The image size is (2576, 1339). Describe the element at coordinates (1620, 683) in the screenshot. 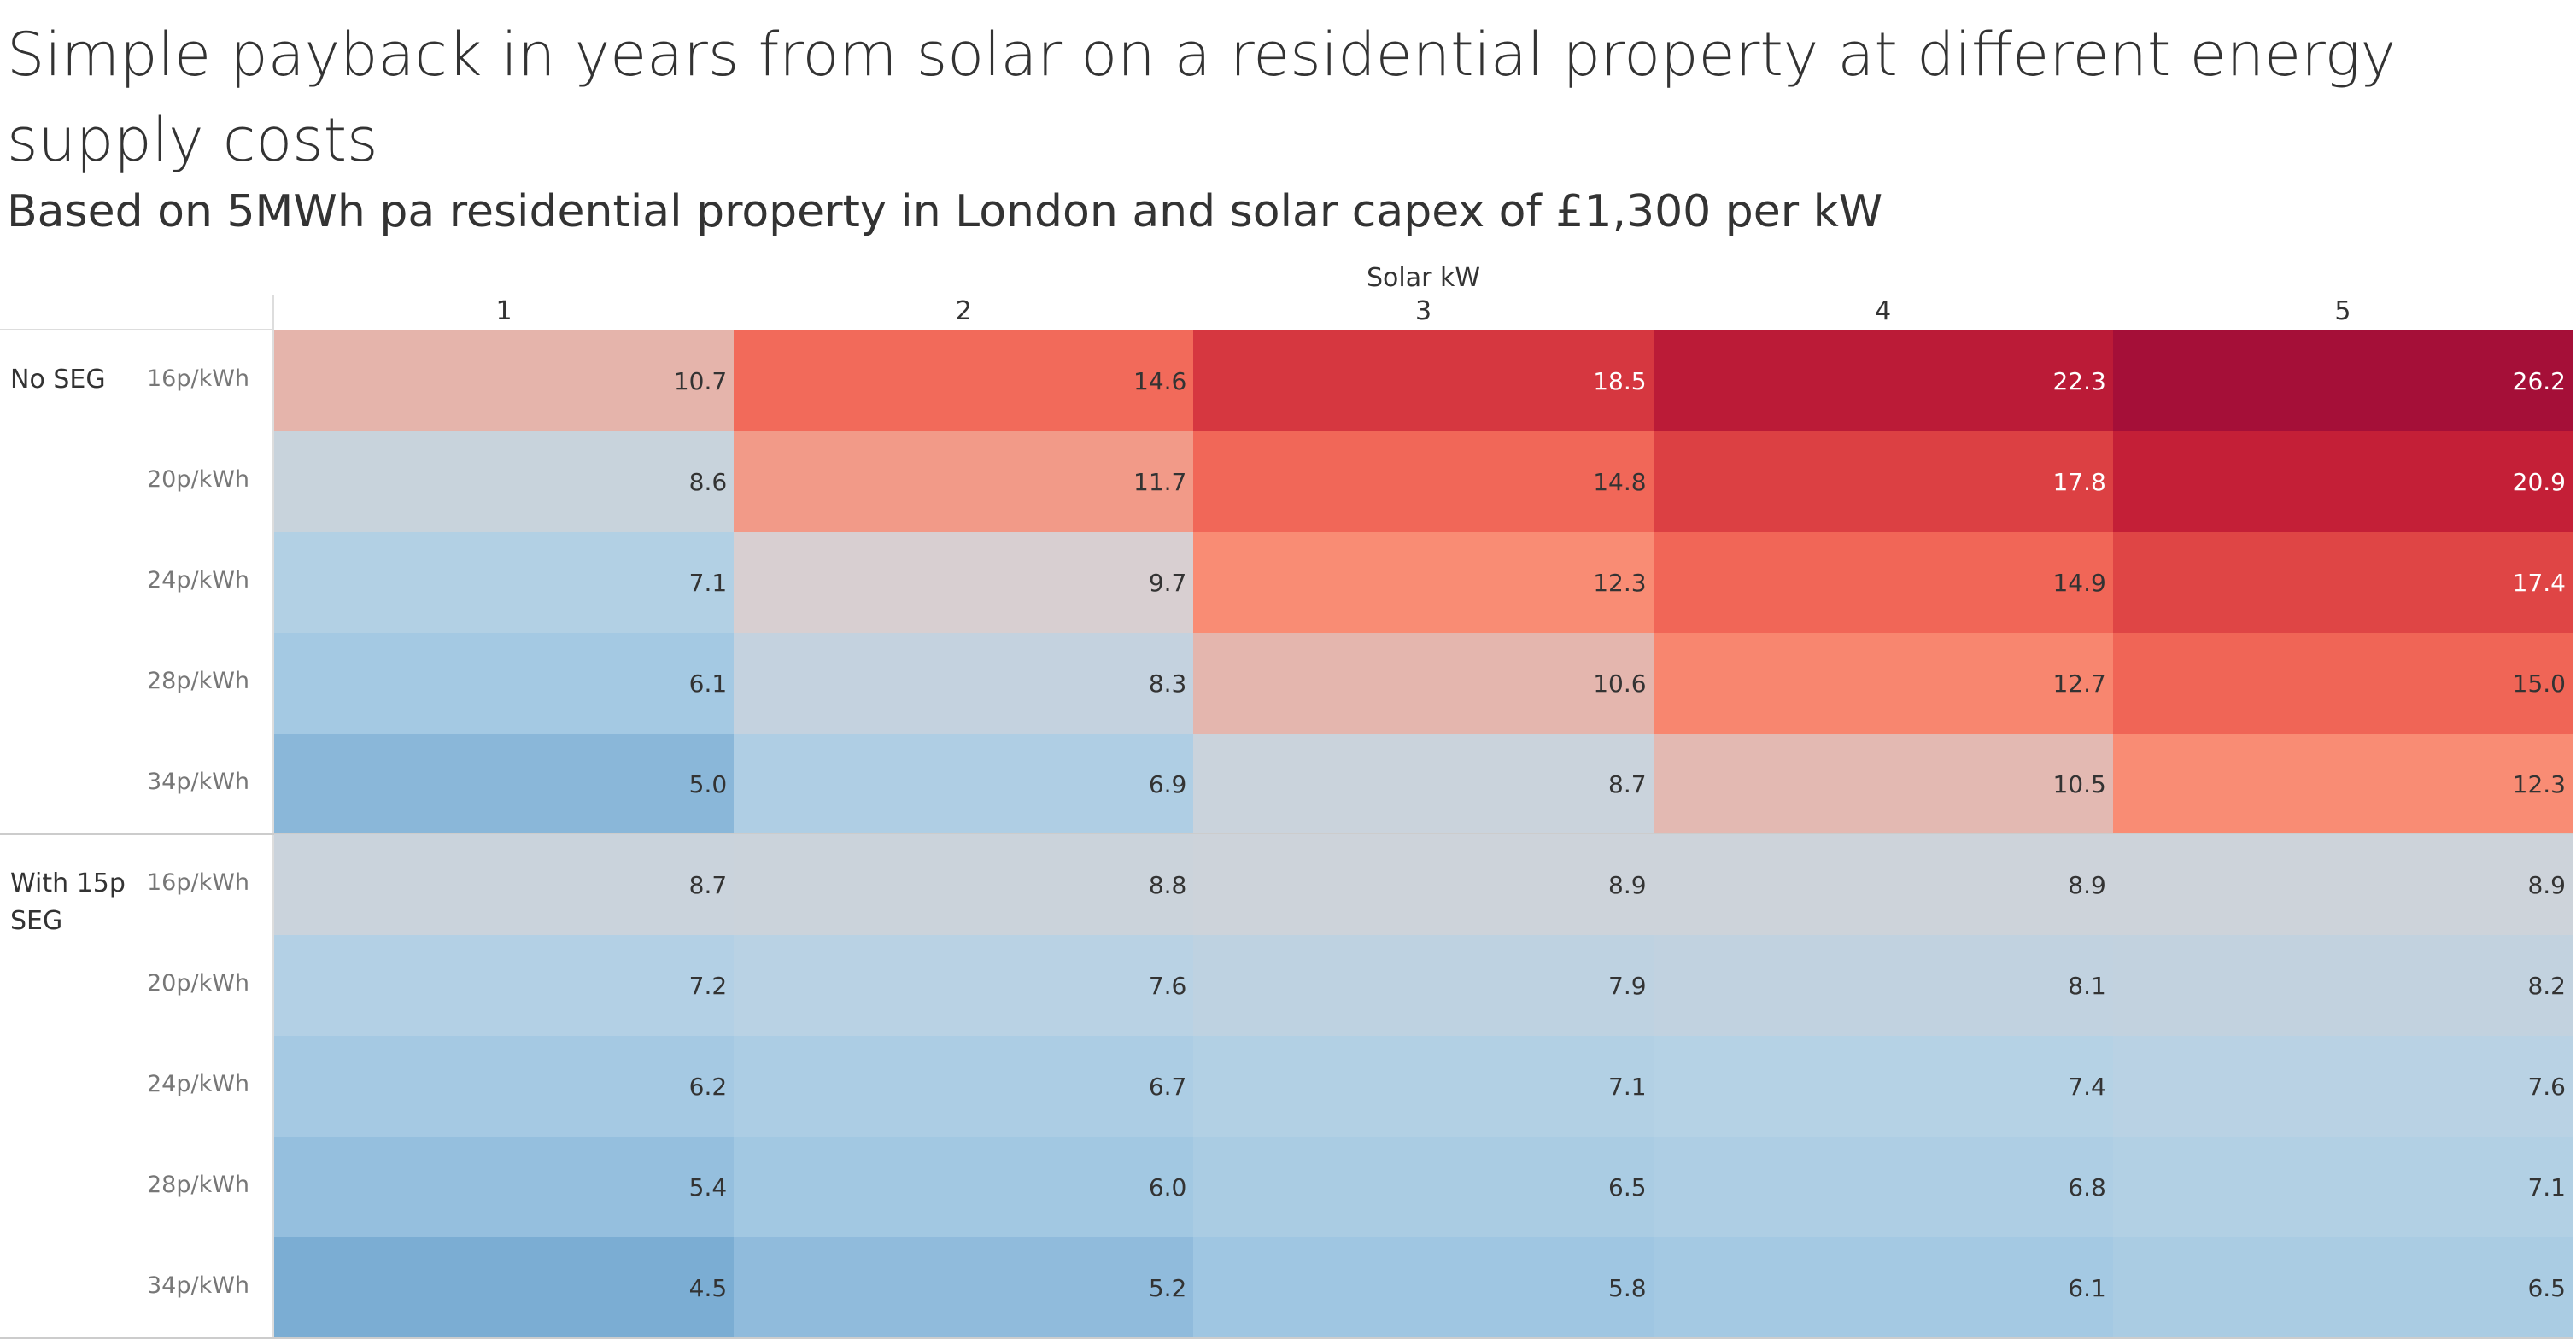

I see `value-label: 10.6` at that location.